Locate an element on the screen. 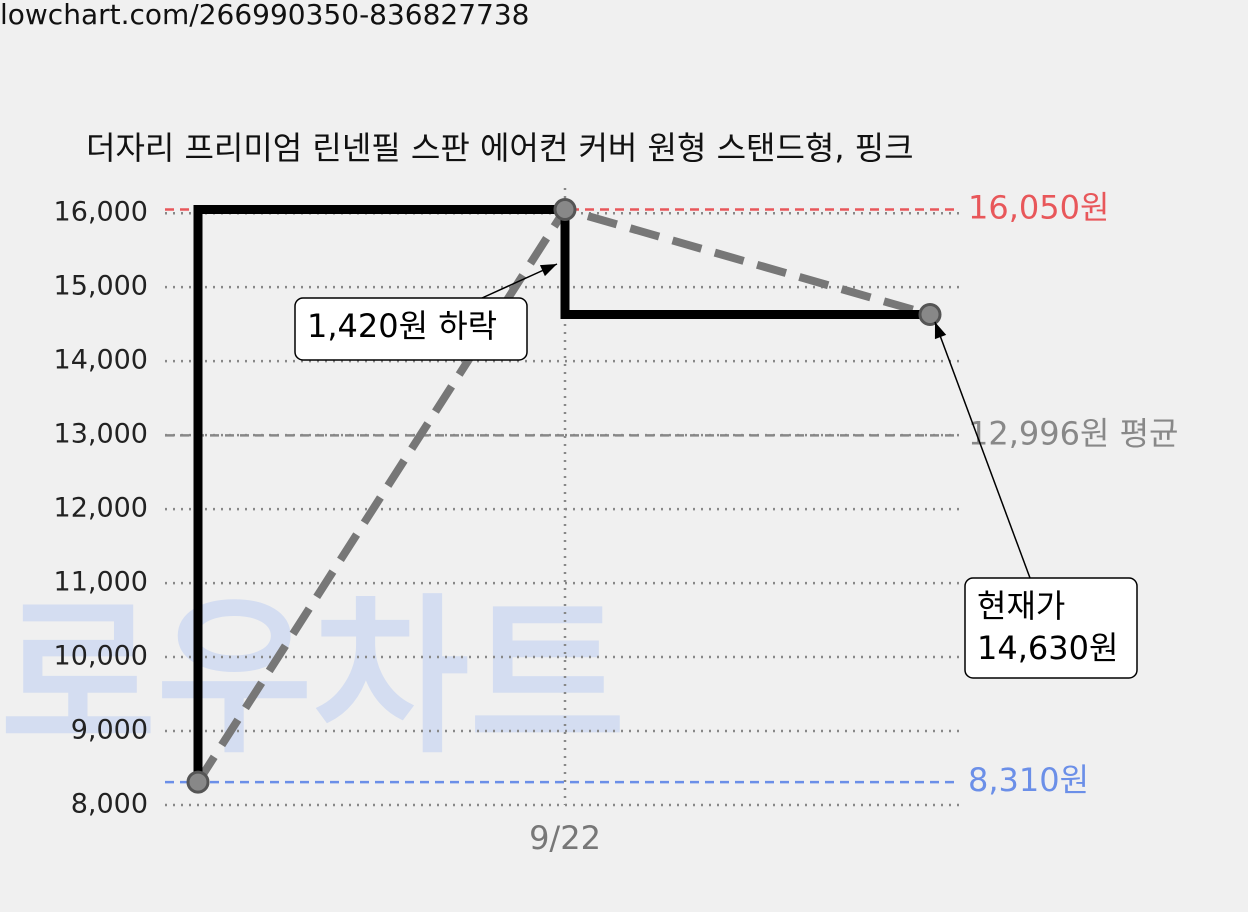  annotation-text: 14,630원 is located at coordinates (1047, 648).